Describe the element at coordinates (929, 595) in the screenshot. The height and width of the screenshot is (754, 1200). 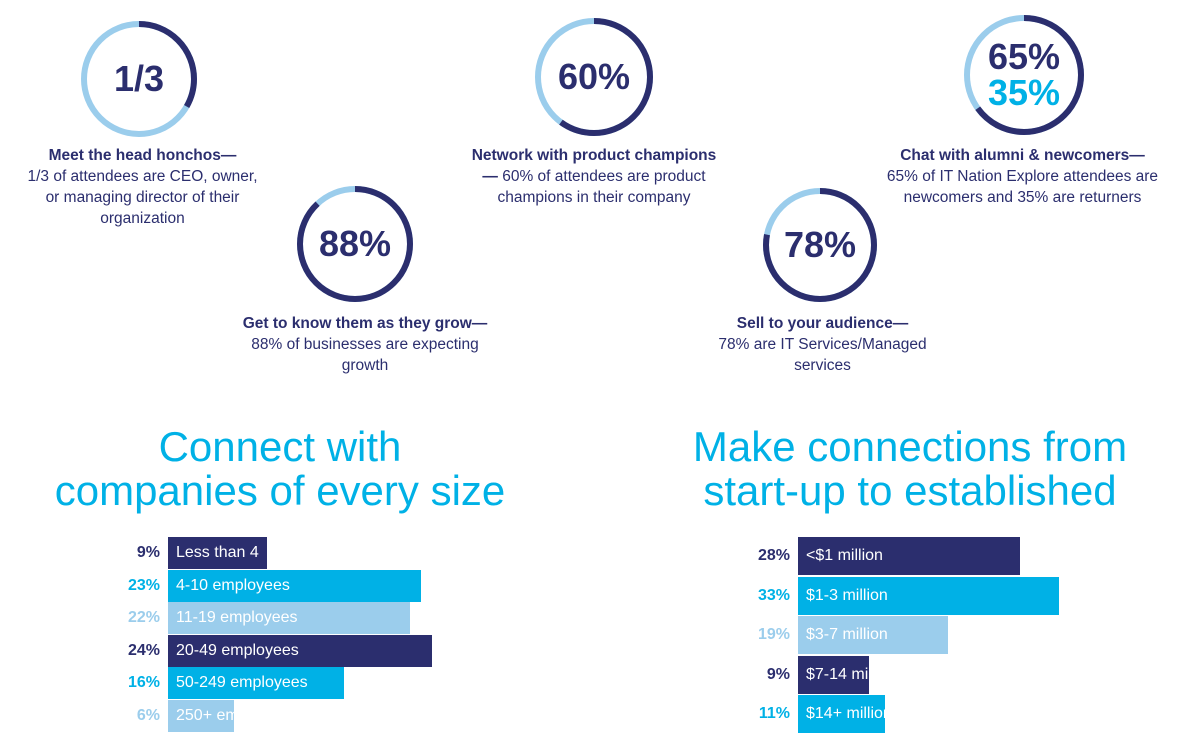
I see `bar: $1-3 million` at that location.